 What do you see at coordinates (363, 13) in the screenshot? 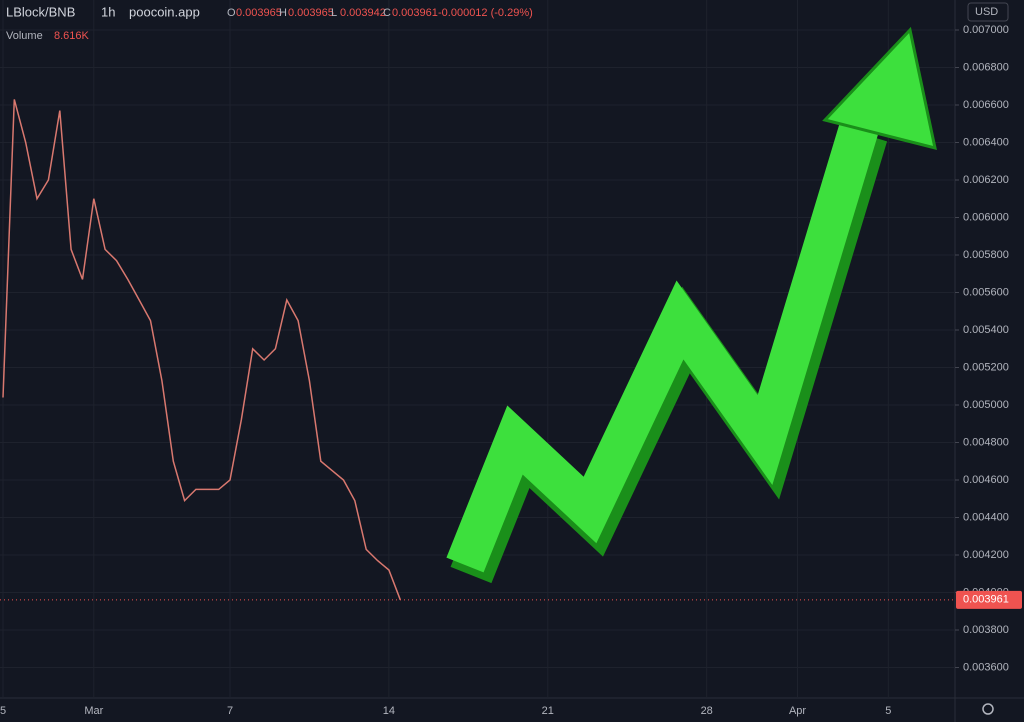
I see `ohlc-value: 0.003942` at bounding box center [363, 13].